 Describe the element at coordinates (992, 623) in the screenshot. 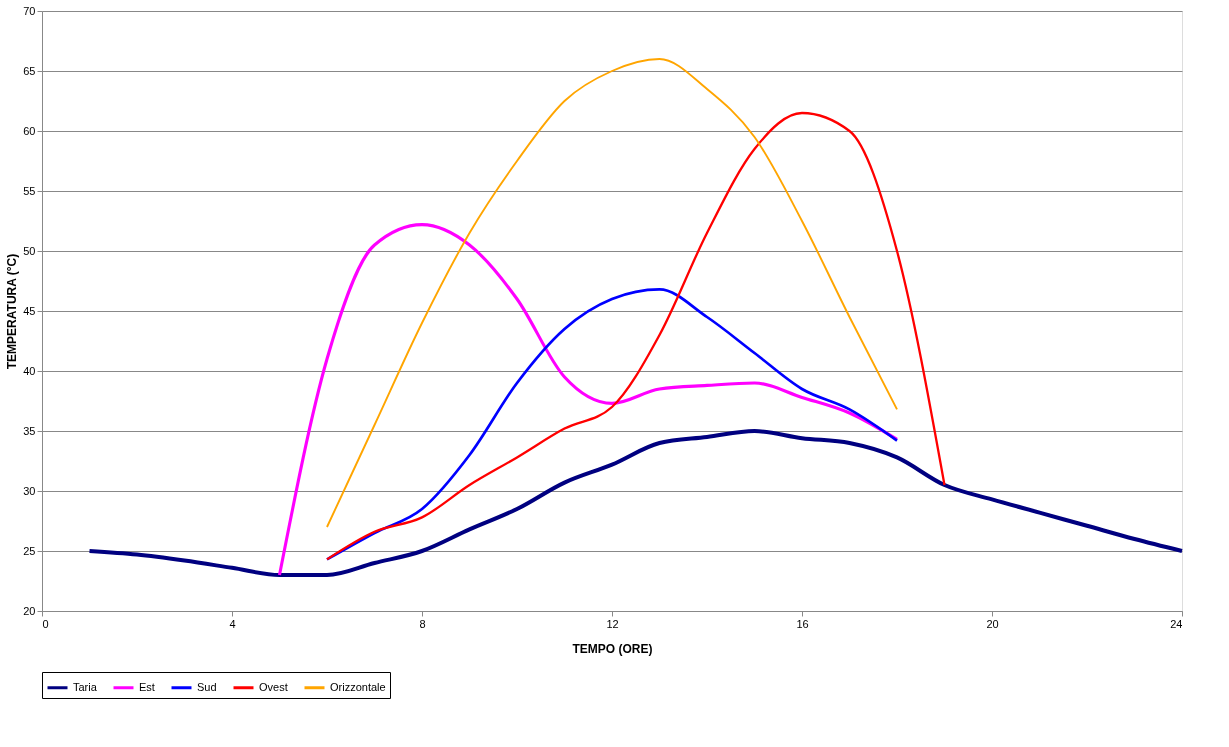

I see `x-tick-label: 20` at that location.